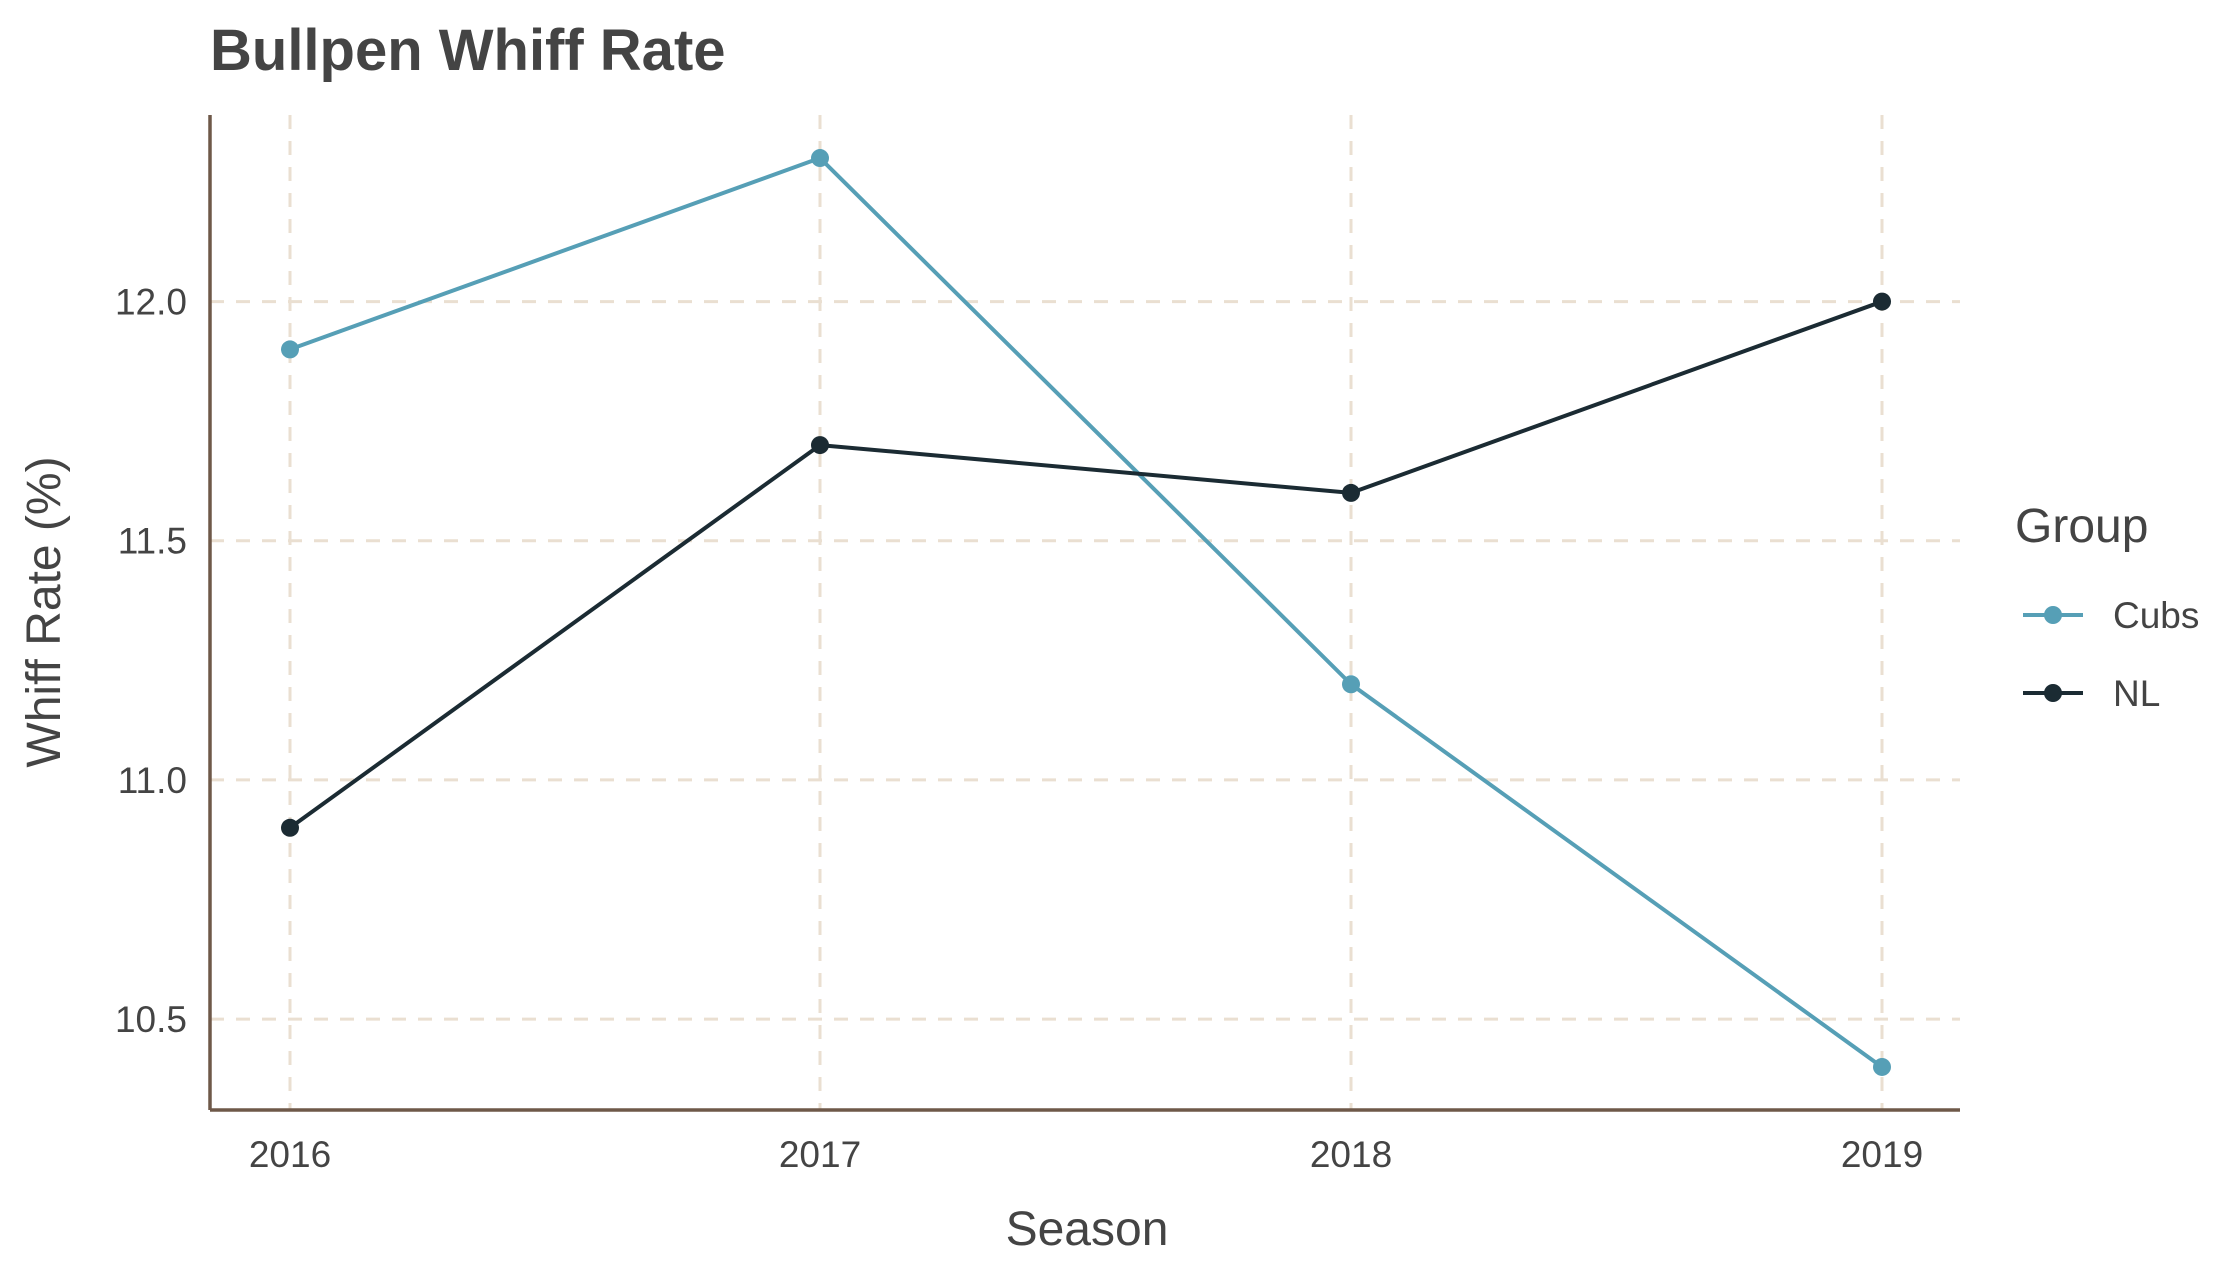 The height and width of the screenshot is (1280, 2240). What do you see at coordinates (1882, 1154) in the screenshot?
I see `x-tick-label: 2019` at bounding box center [1882, 1154].